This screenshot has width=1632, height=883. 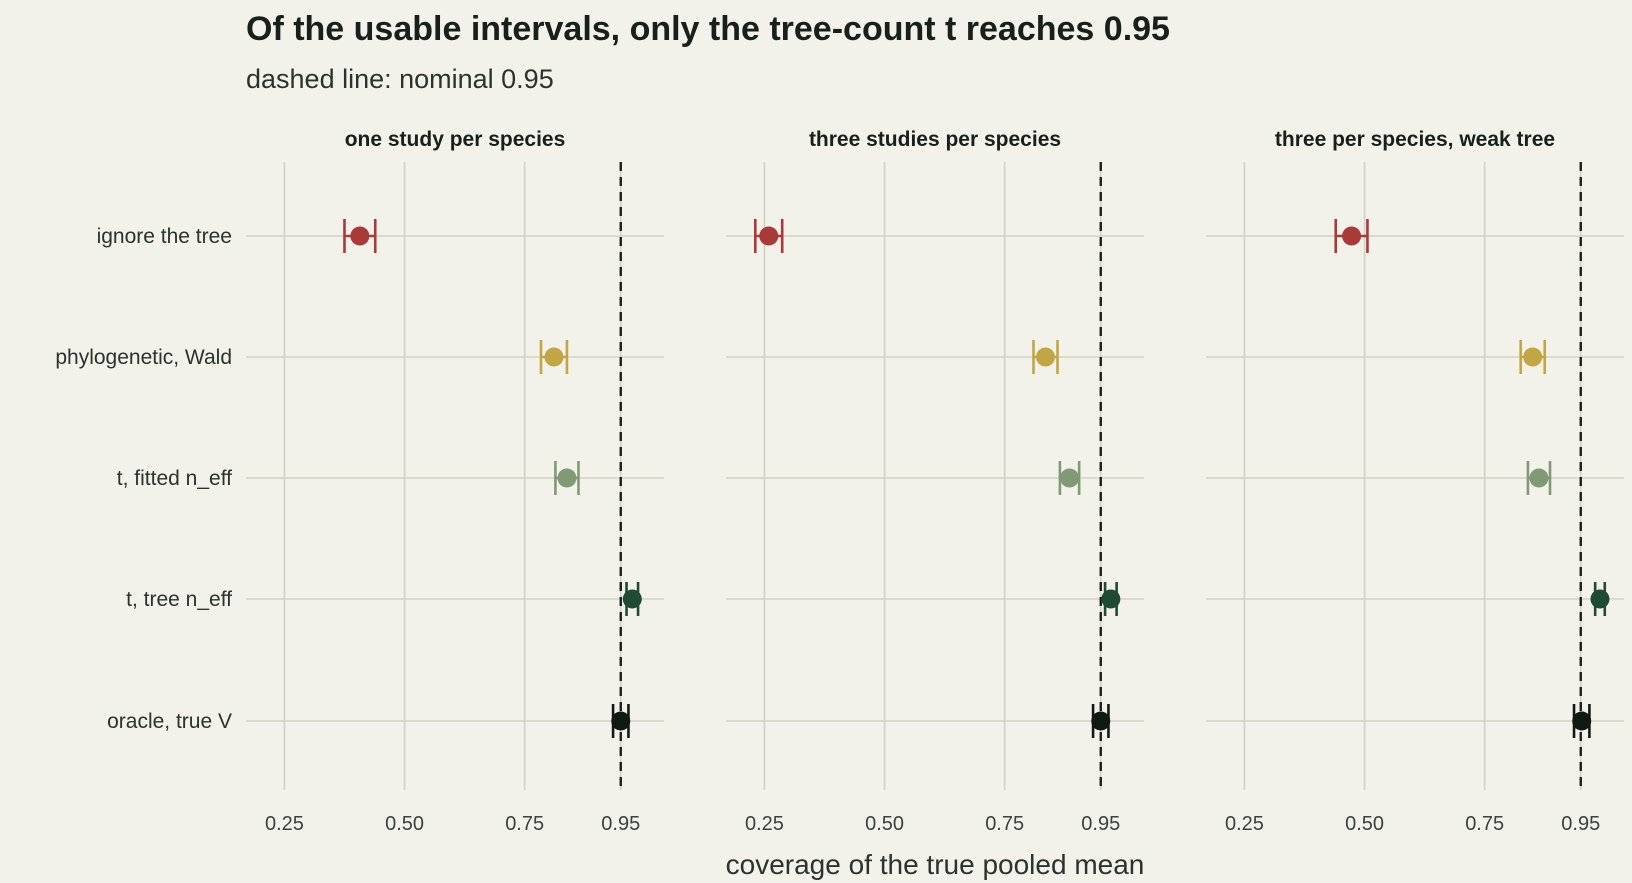 What do you see at coordinates (174, 478) in the screenshot?
I see `row-label: t, fitted n_eff` at bounding box center [174, 478].